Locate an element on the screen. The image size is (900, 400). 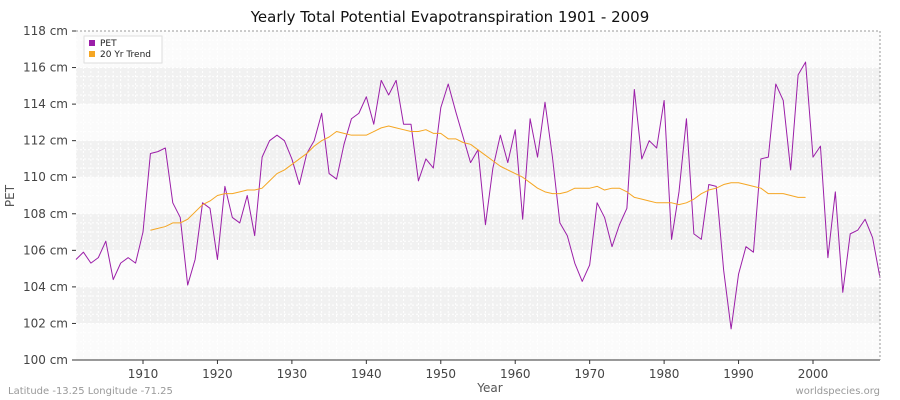
legend-box is located at coordinates (123, 49).